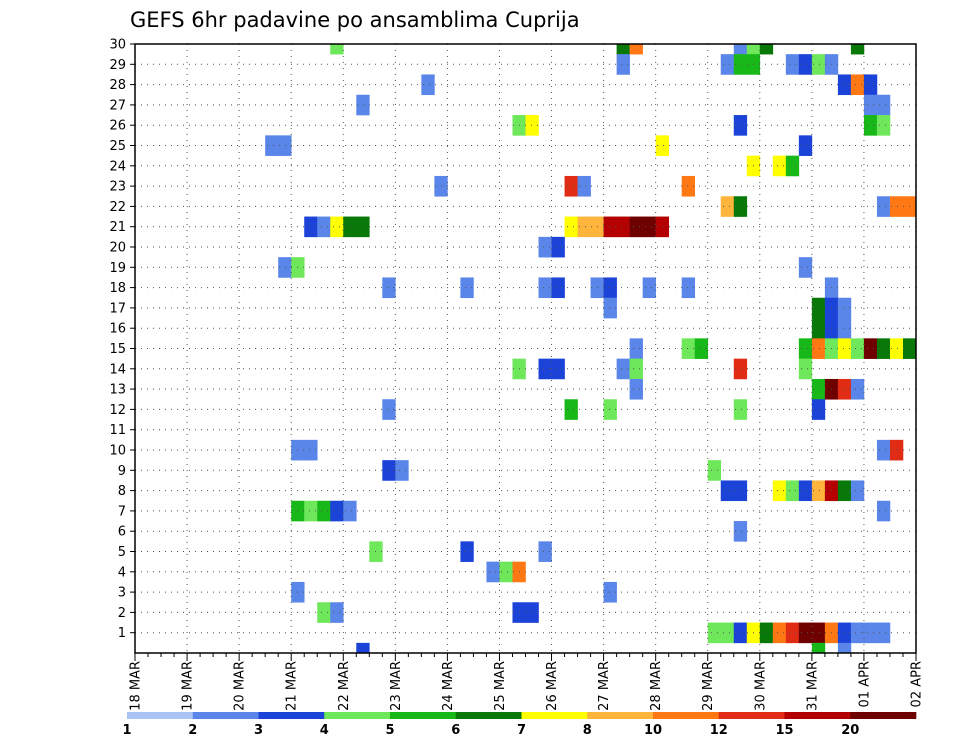 The width and height of the screenshot is (960, 742). Describe the element at coordinates (117, 308) in the screenshot. I see `y-tick-label: 17` at that location.